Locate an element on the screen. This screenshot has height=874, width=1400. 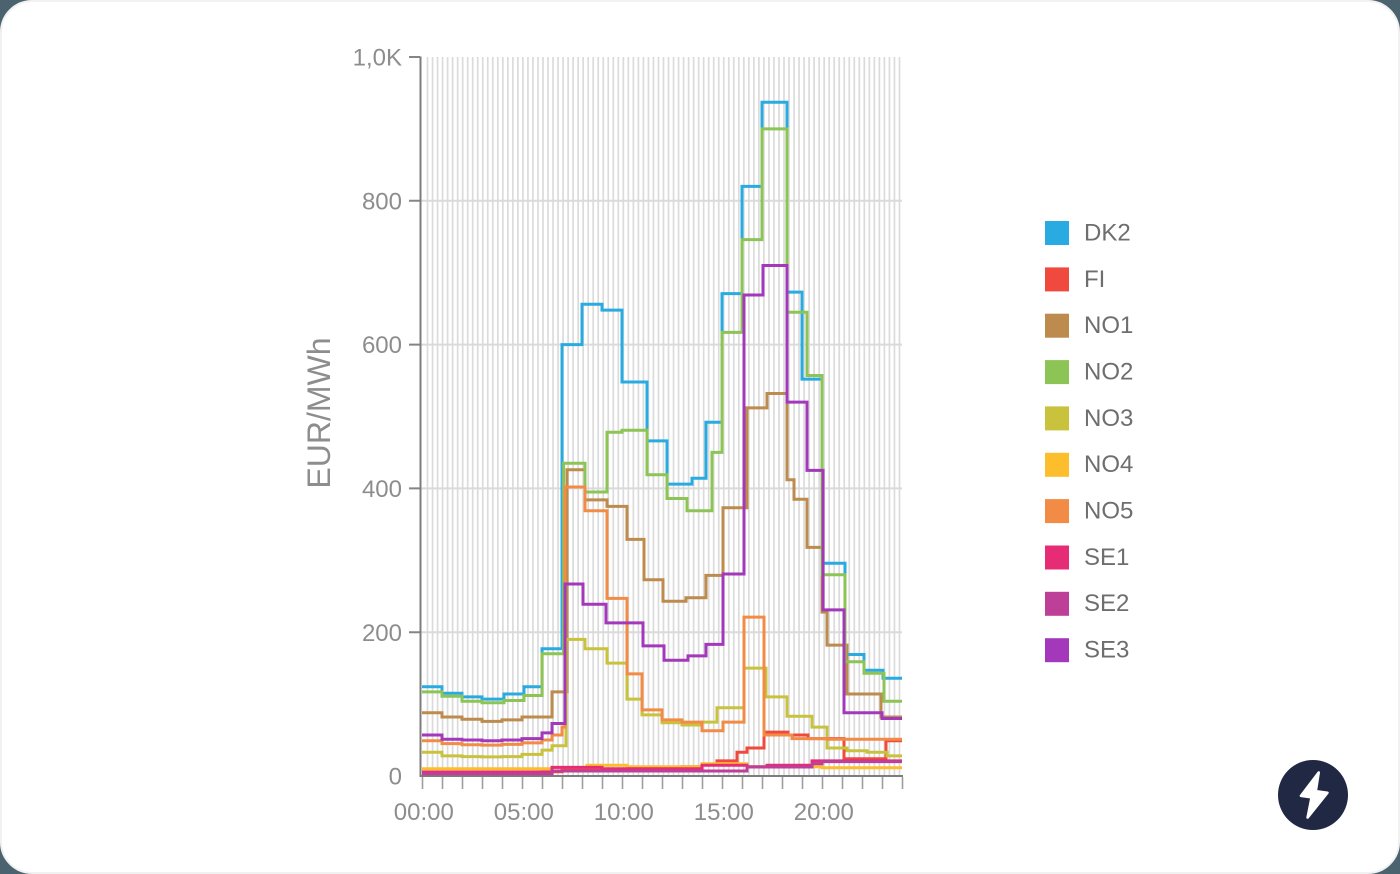
svg-text: DK2 is located at coordinates (1107, 232).